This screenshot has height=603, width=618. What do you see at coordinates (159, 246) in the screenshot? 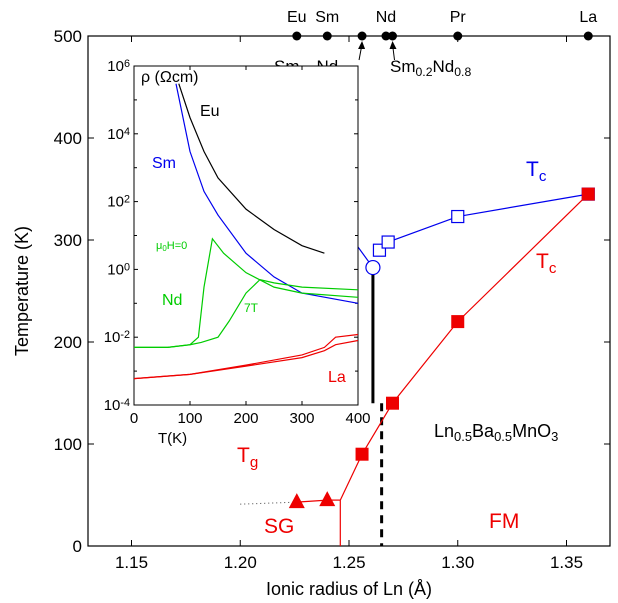
I see `label-part: μ` at bounding box center [159, 246].